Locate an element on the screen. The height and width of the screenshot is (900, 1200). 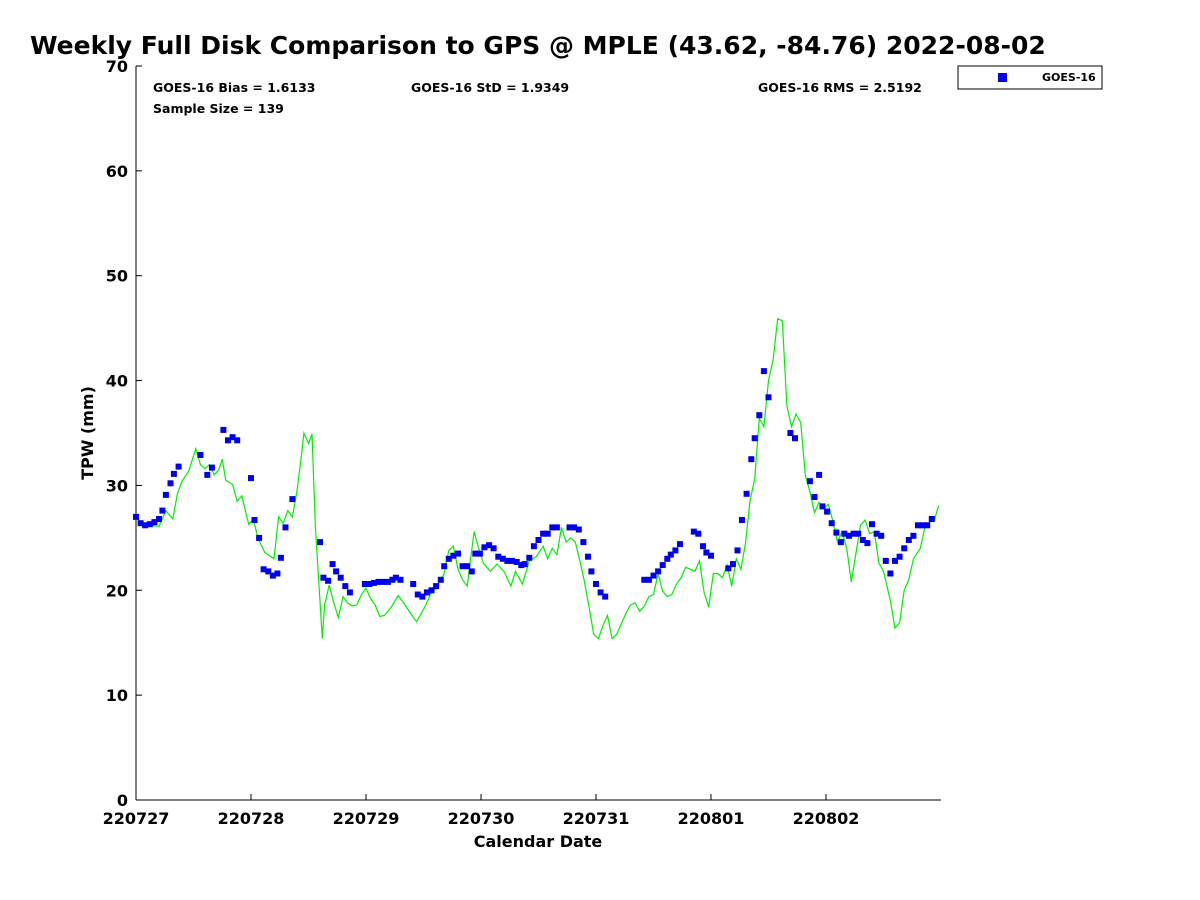
legend: GOES-16 is located at coordinates (1030, 77).